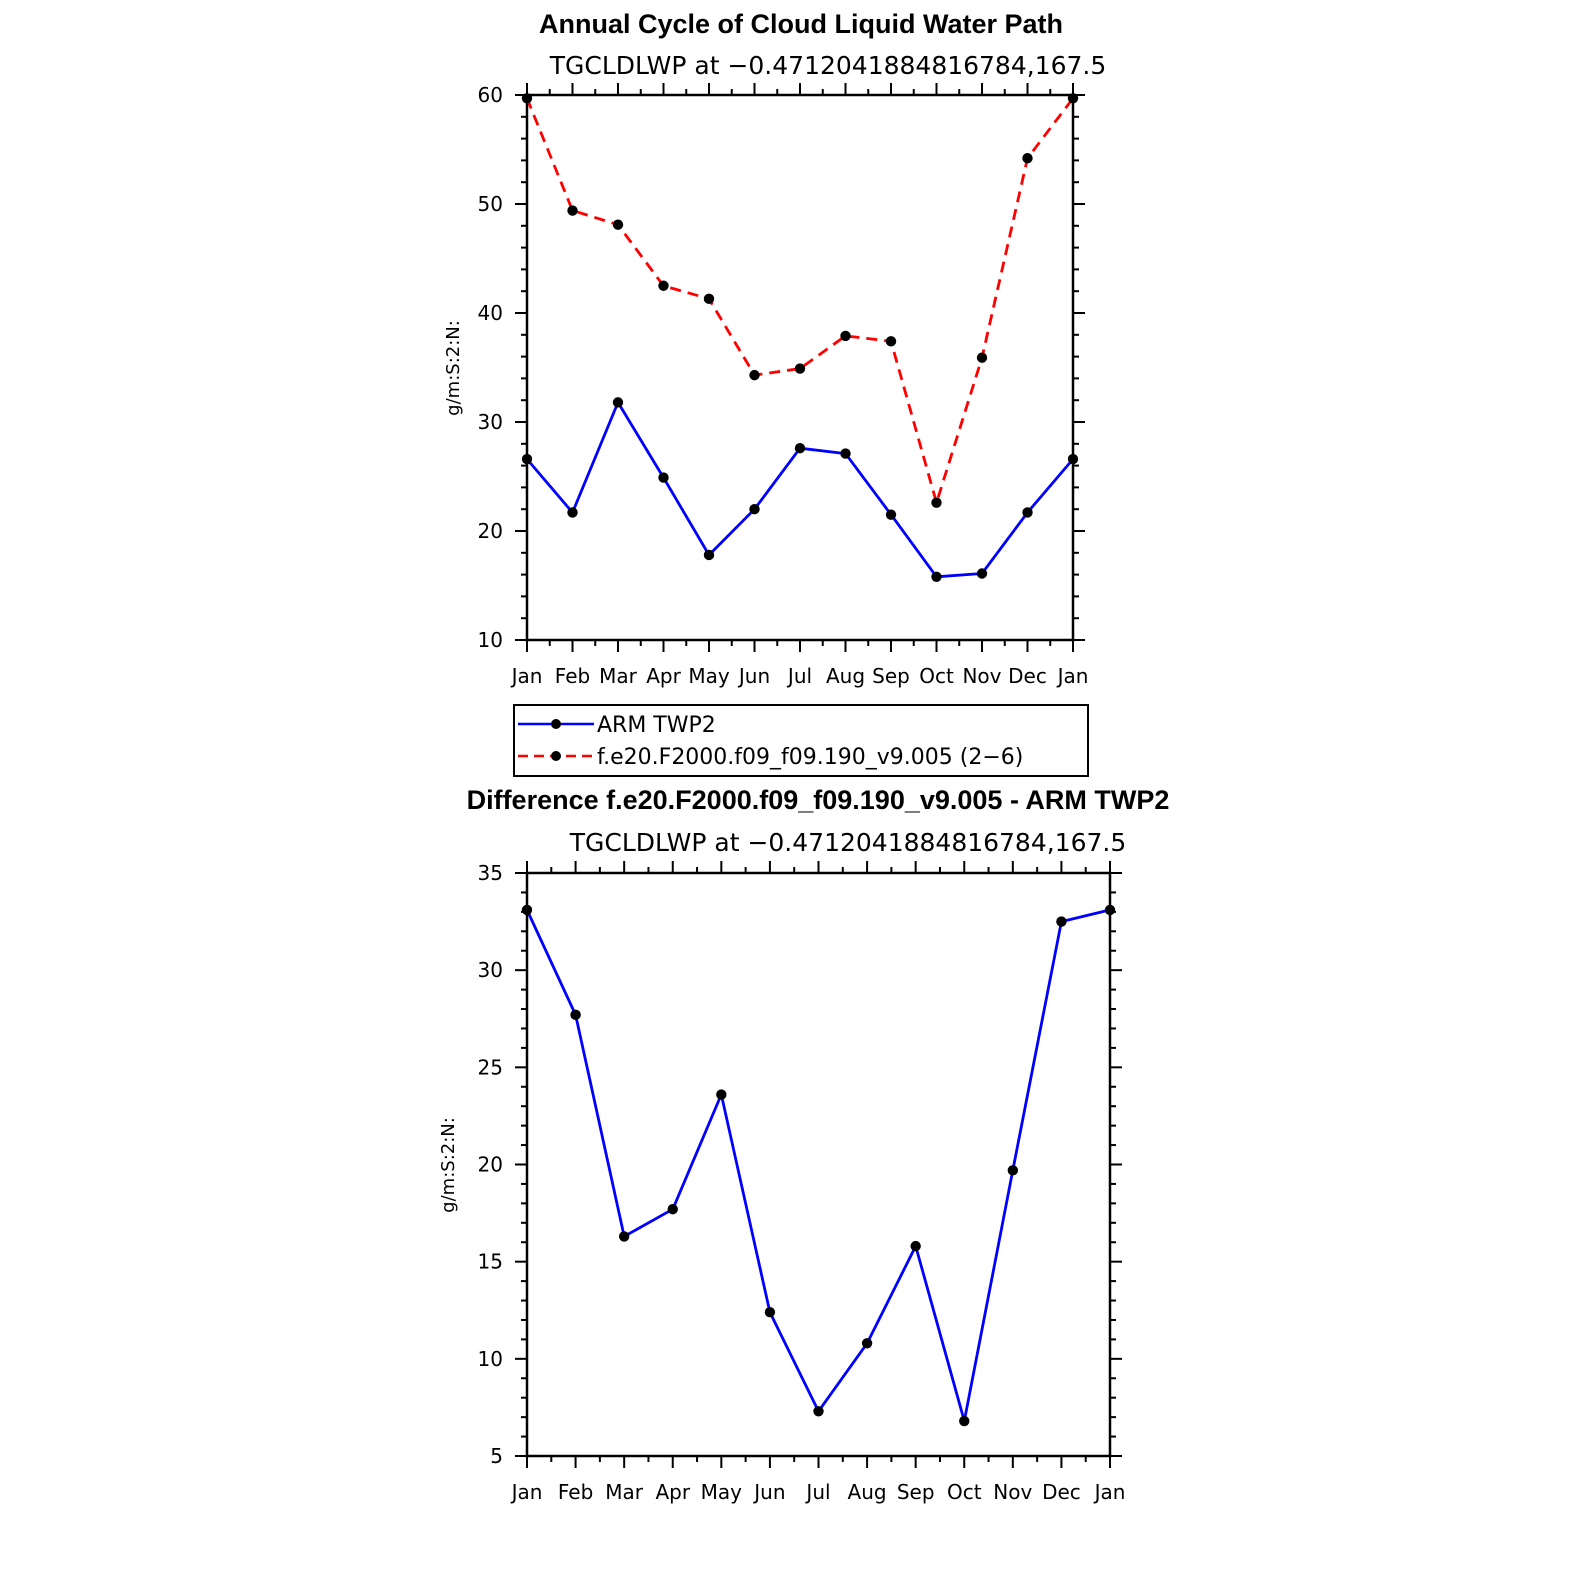 The height and width of the screenshot is (1574, 1574). Describe the element at coordinates (672, 1492) in the screenshot. I see `chart2-xtick-label: Apr` at that location.